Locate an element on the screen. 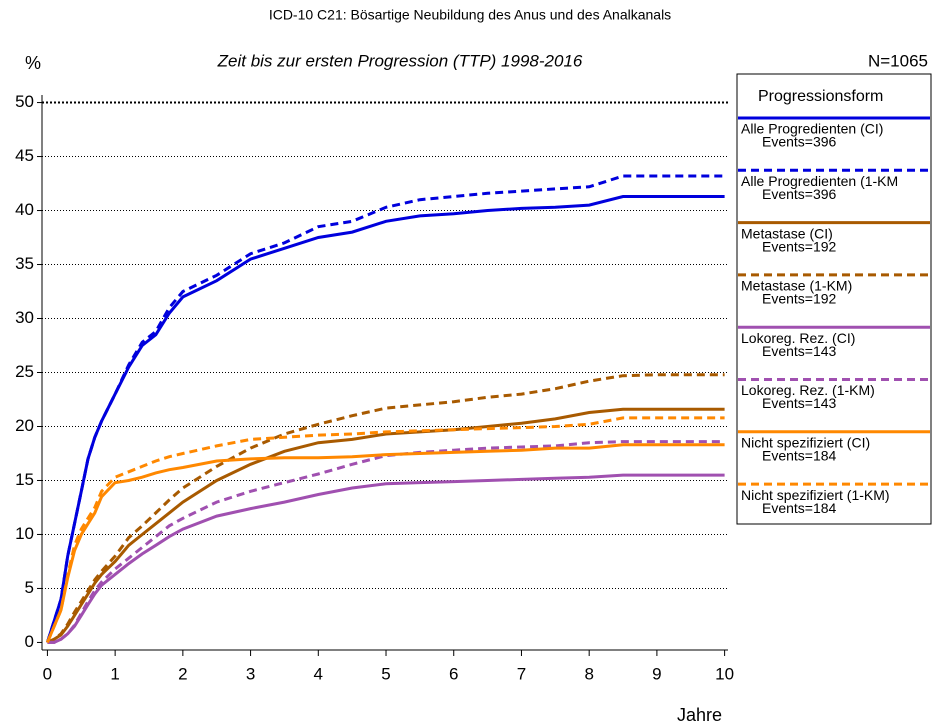 Image resolution: width=940 pixels, height=726 pixels. legend-label: Lokoreg. Rez. (1-KM) is located at coordinates (808, 390).